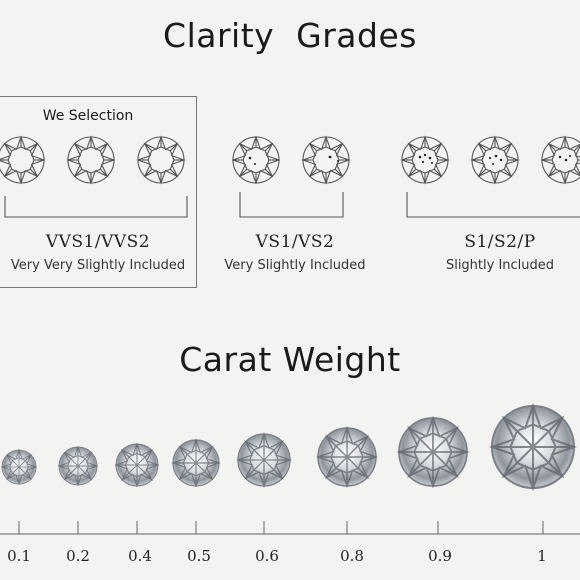 The height and width of the screenshot is (580, 580). What do you see at coordinates (290, 359) in the screenshot?
I see `carat-title: Carat Weight` at bounding box center [290, 359].